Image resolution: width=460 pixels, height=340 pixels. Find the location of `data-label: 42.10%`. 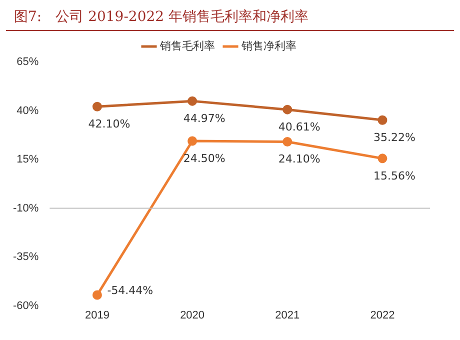

data-label: 42.10% is located at coordinates (109, 124).